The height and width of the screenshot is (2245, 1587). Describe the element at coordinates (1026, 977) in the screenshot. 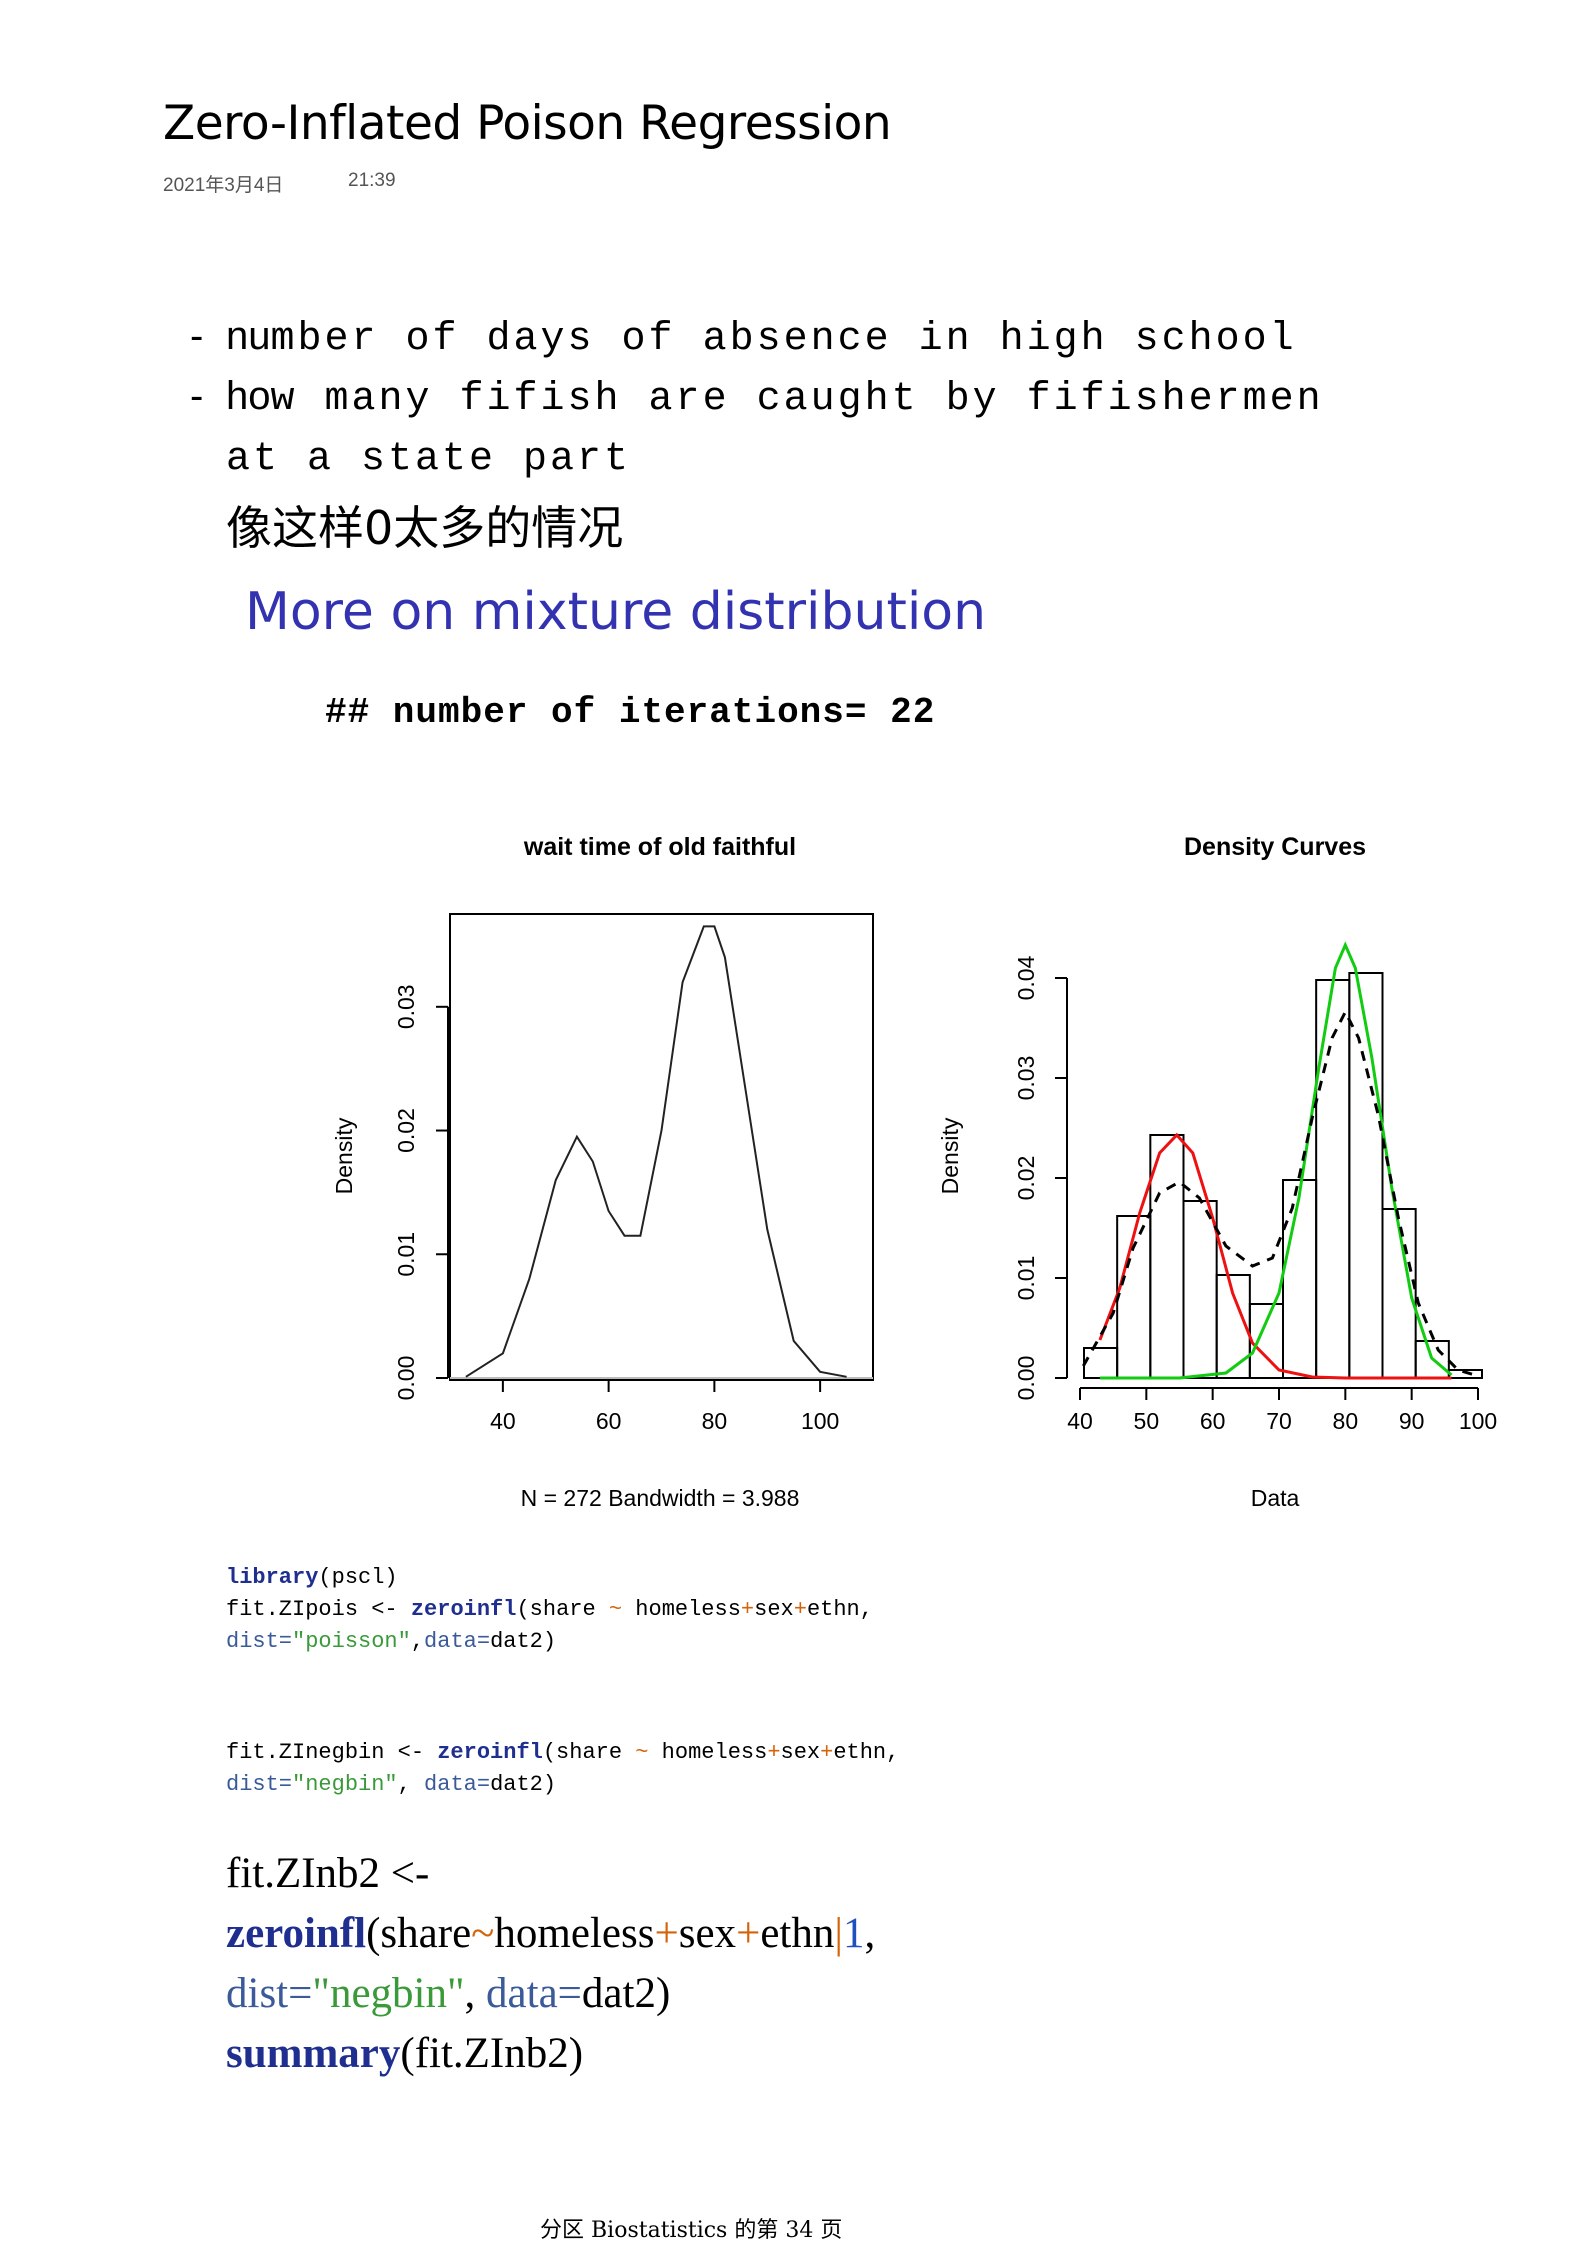

I see `y-tick-label: 0.04` at that location.